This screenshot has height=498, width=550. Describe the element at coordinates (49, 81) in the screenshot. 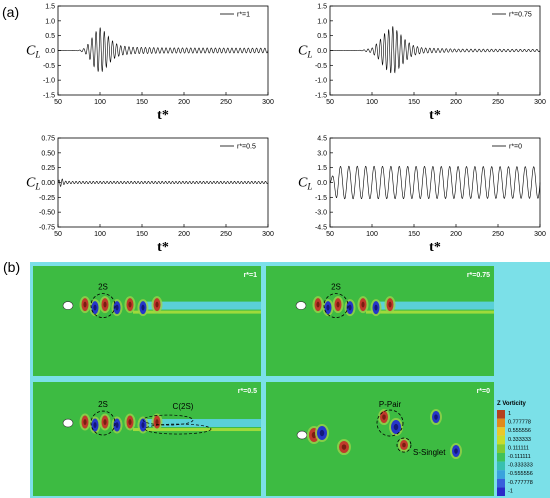

I see `y-tick-label: -1.0` at that location.